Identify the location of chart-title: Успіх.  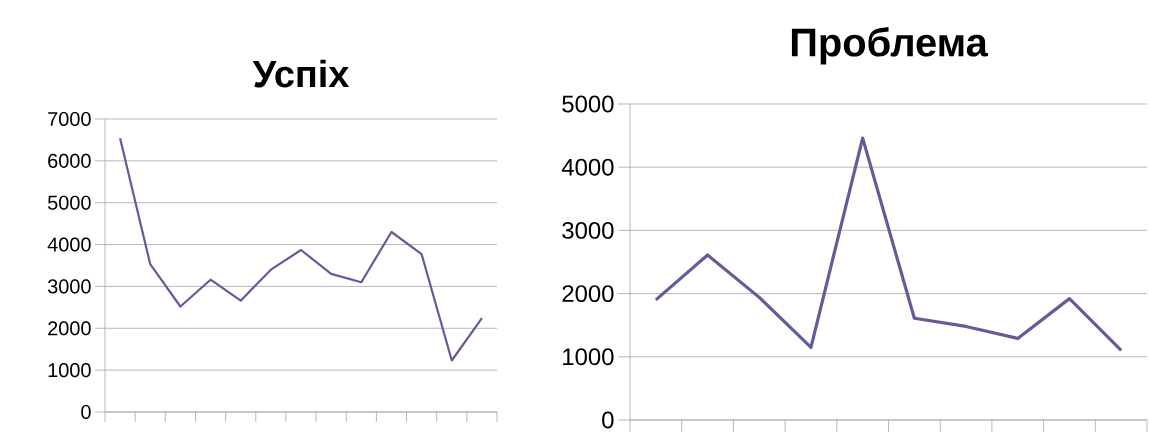
(301, 73).